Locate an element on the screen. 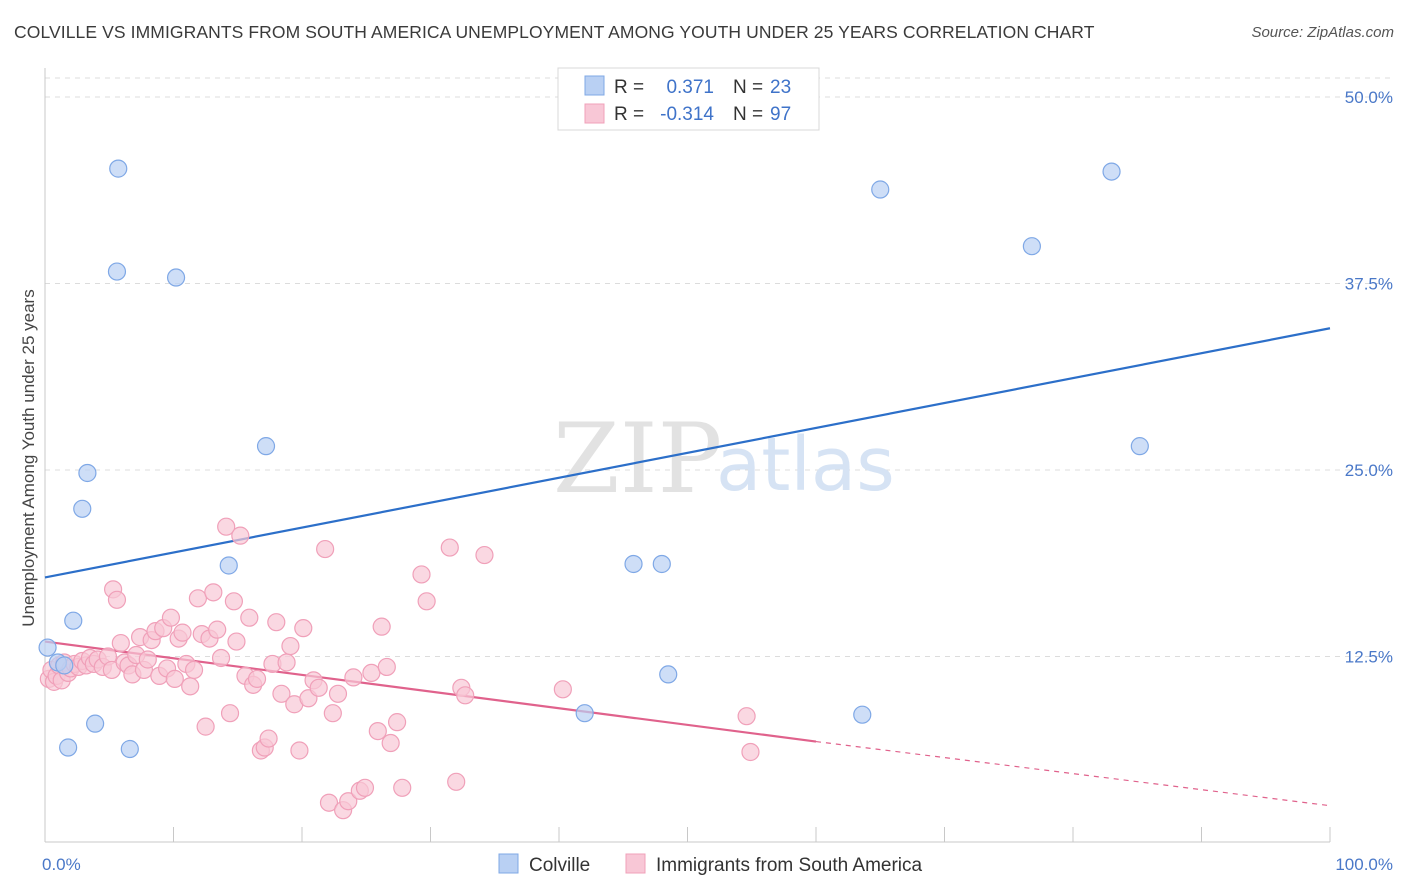  watermark: ZIP atlas is located at coordinates (724, 459).